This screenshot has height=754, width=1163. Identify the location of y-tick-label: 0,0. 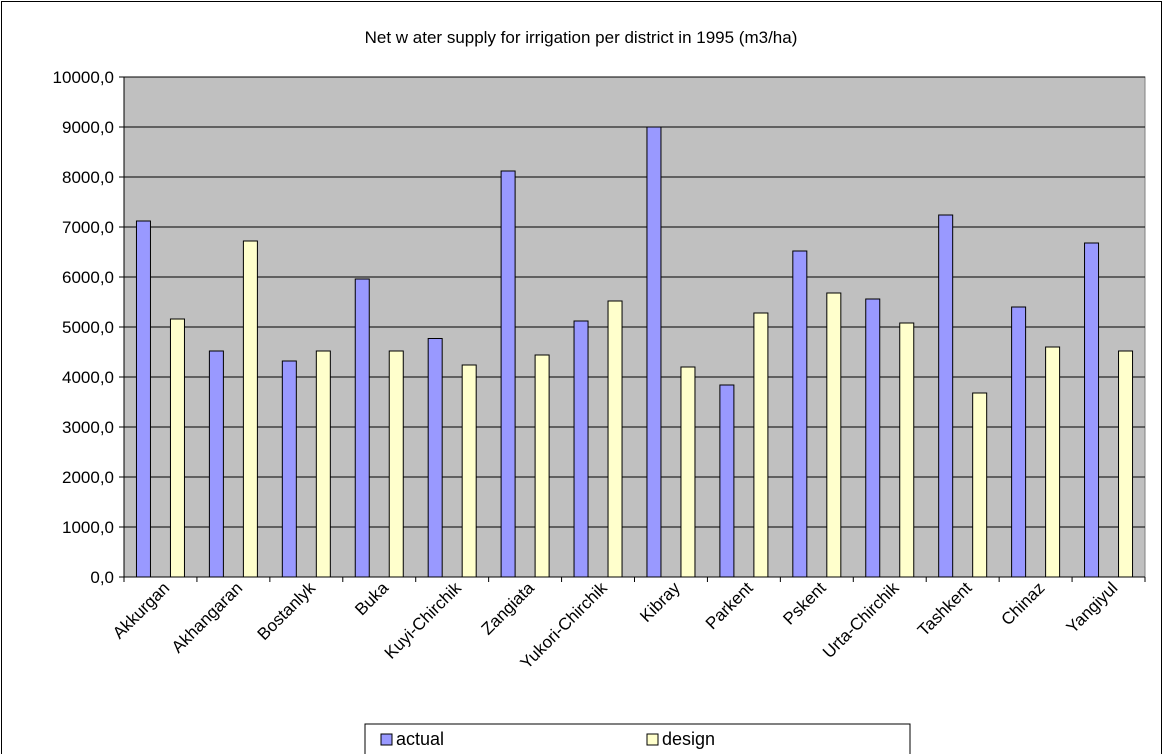
(102, 577).